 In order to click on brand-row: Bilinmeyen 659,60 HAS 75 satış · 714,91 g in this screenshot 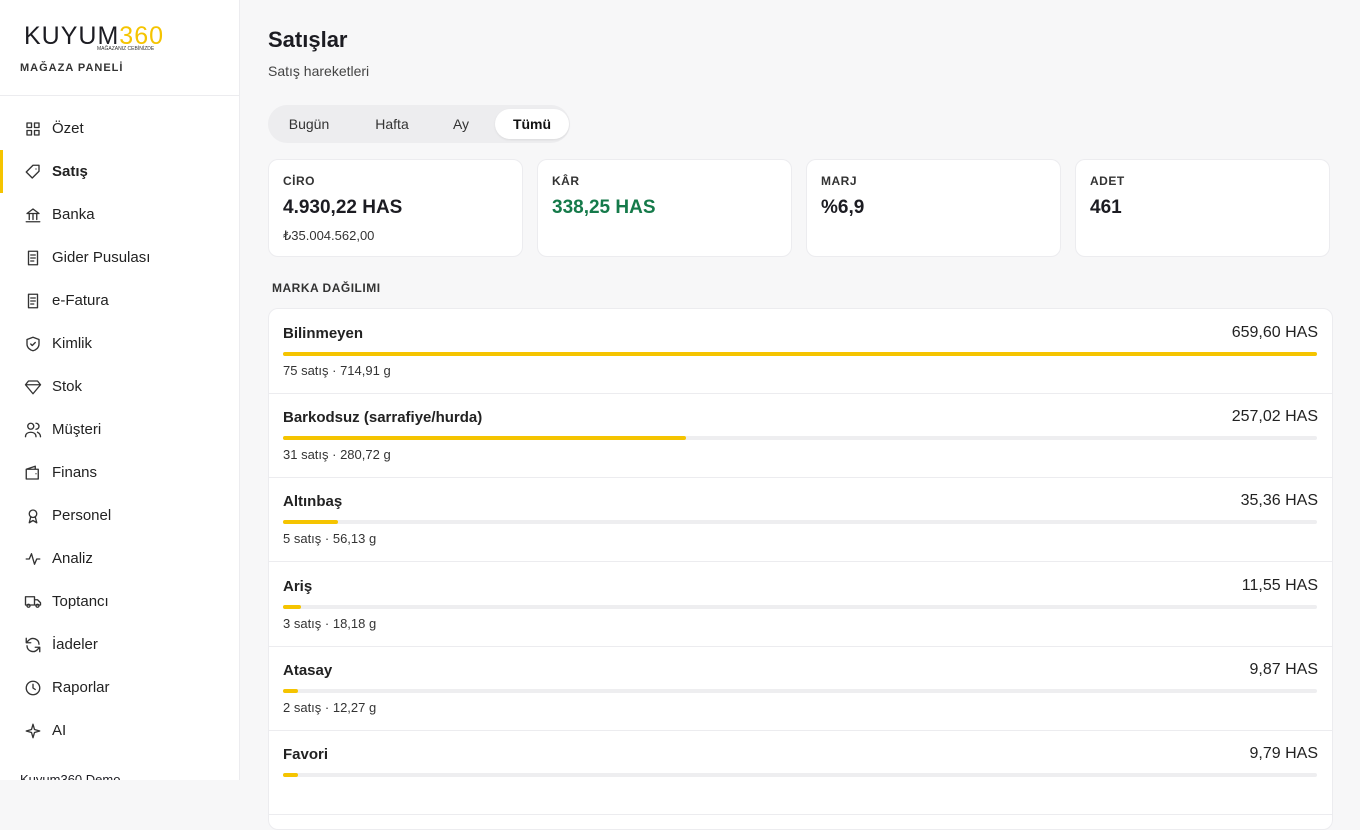, I will do `click(800, 351)`.